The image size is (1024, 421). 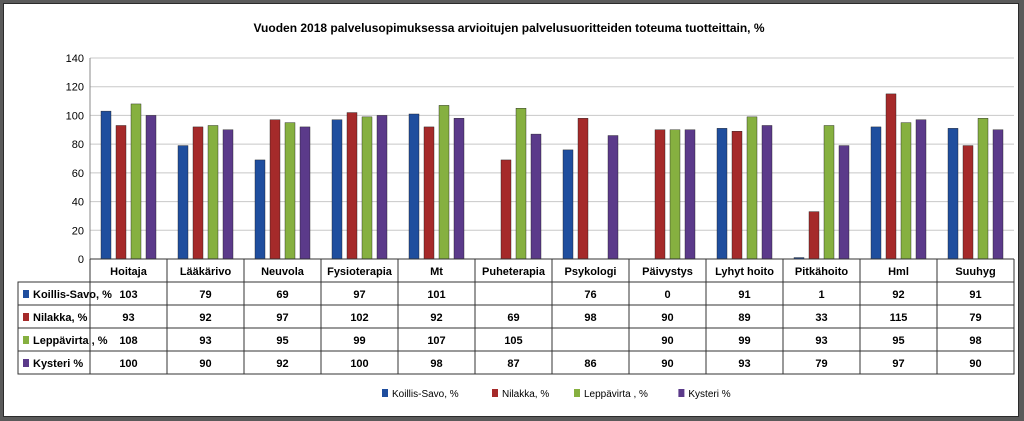 I want to click on category-label: Lääkärivo, so click(x=206, y=272).